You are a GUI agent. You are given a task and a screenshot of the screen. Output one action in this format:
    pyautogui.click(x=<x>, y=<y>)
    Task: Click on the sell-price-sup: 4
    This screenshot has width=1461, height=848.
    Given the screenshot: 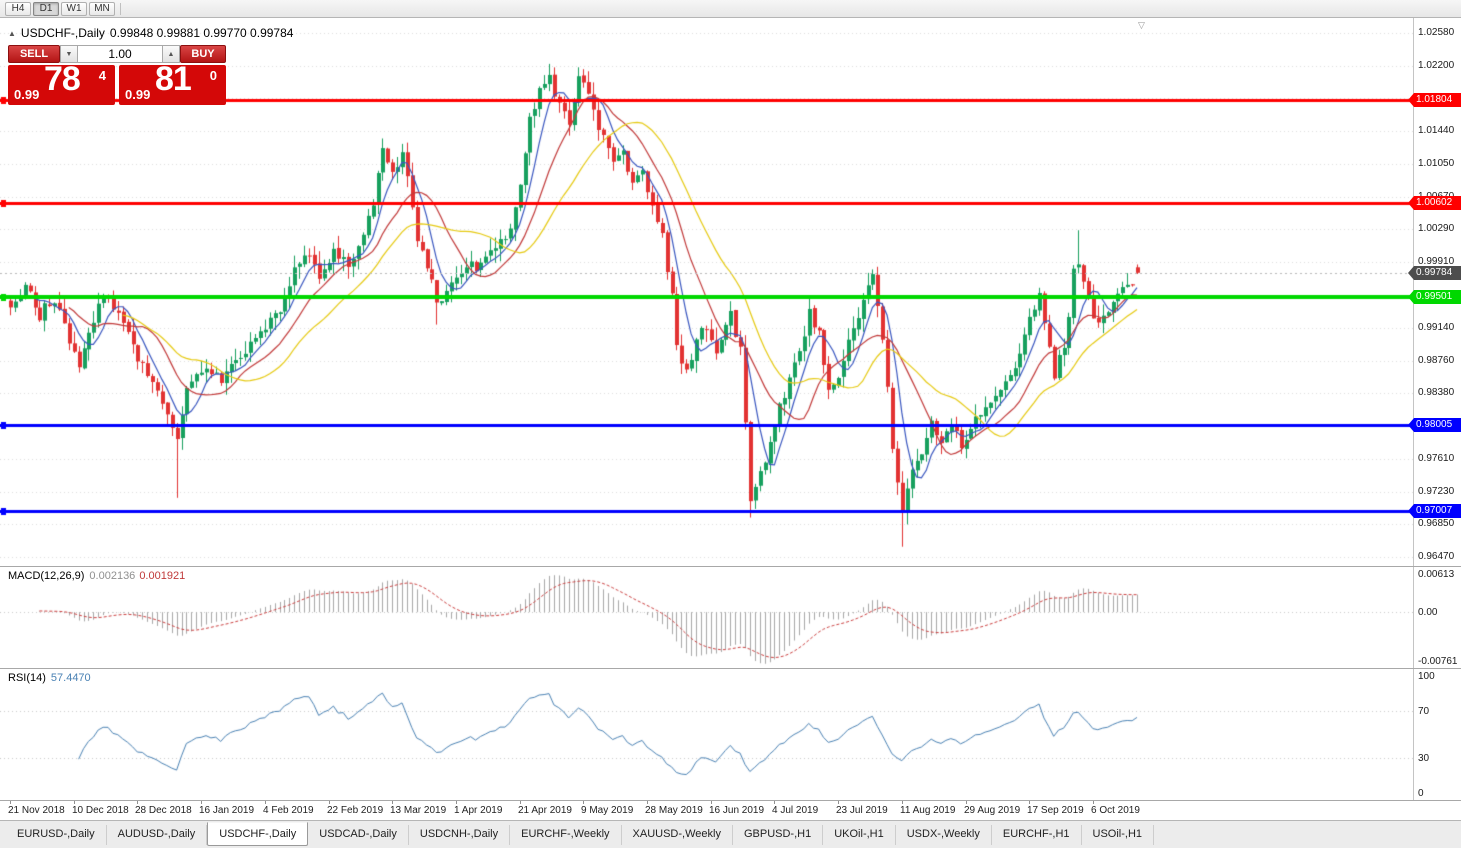 What is the action you would take?
    pyautogui.click(x=102, y=75)
    